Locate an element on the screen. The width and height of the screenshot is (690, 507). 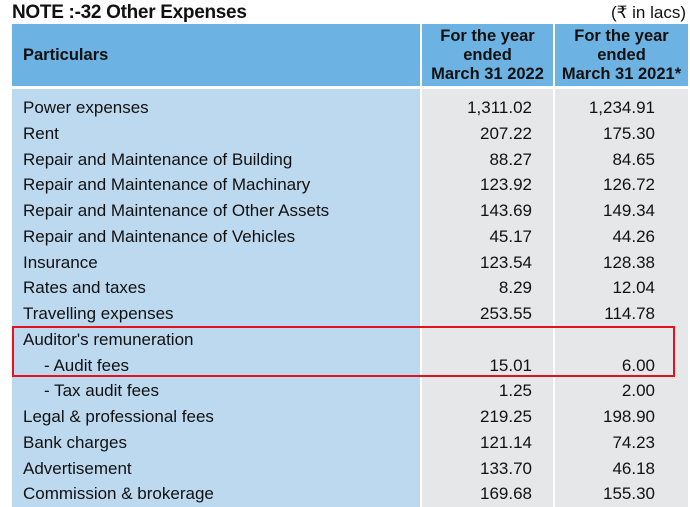
row-label: Repair and Maintenance of Machinary is located at coordinates (167, 185).